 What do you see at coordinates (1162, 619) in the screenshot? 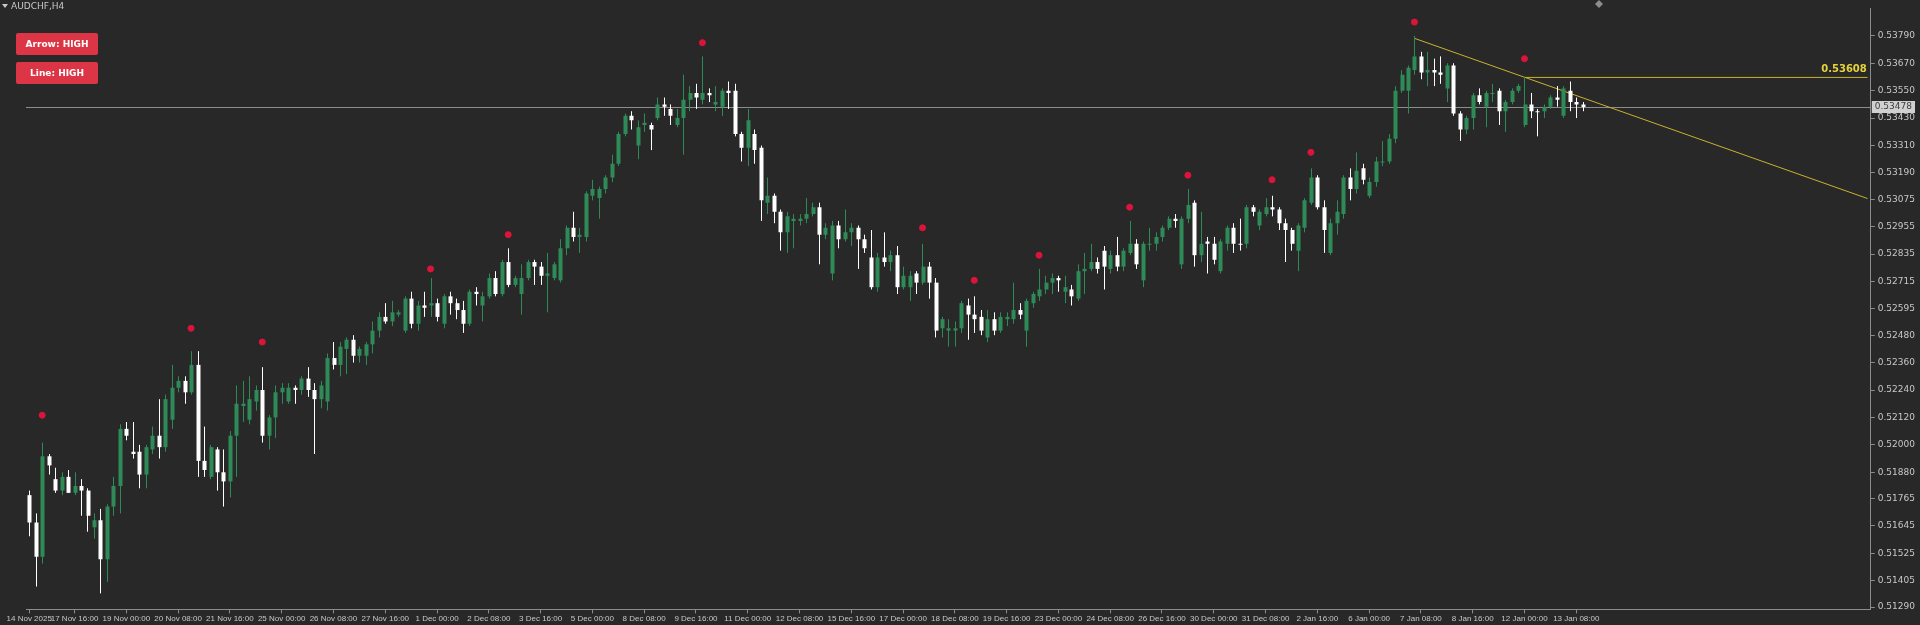
I see `x-tick-label: 26 Dec 16:00` at bounding box center [1162, 619].